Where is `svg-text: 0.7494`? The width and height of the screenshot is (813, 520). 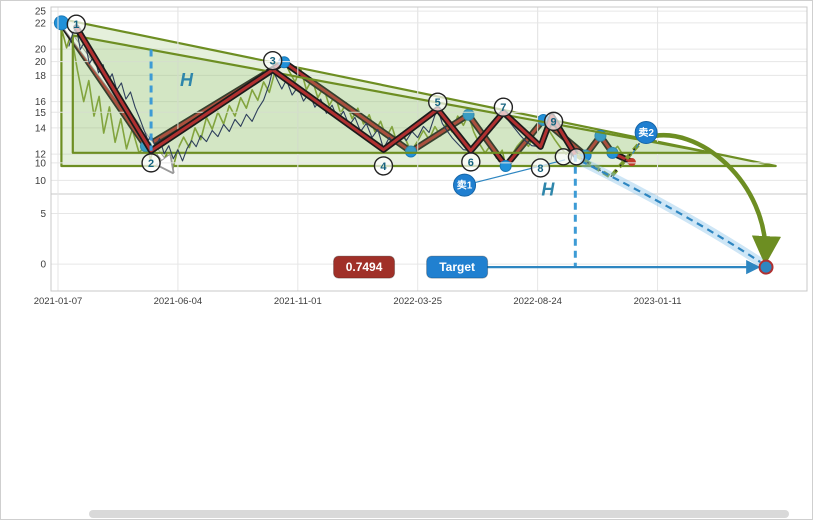
svg-text: 0.7494 is located at coordinates (364, 267).